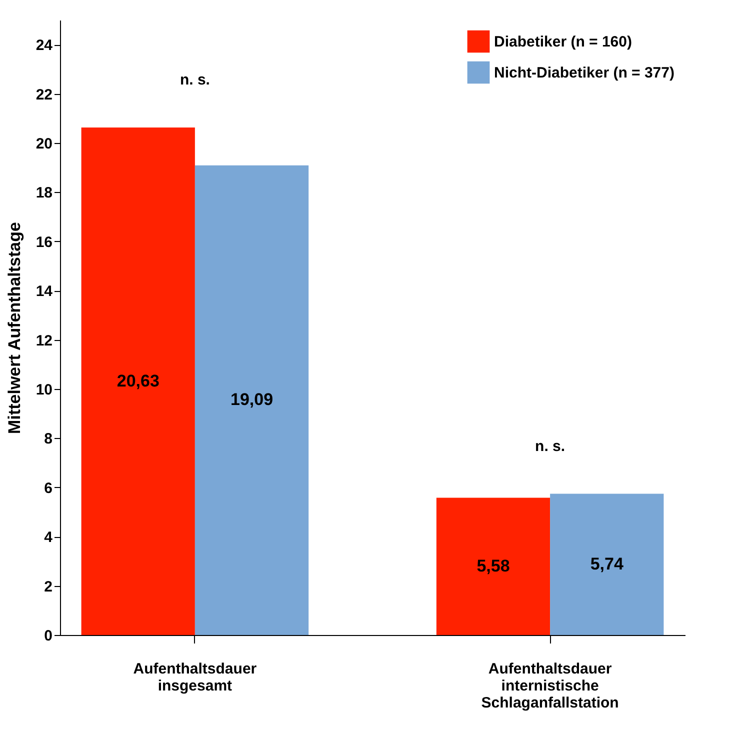 The image size is (733, 751). I want to click on y-tick-label: 2, so click(48, 587).